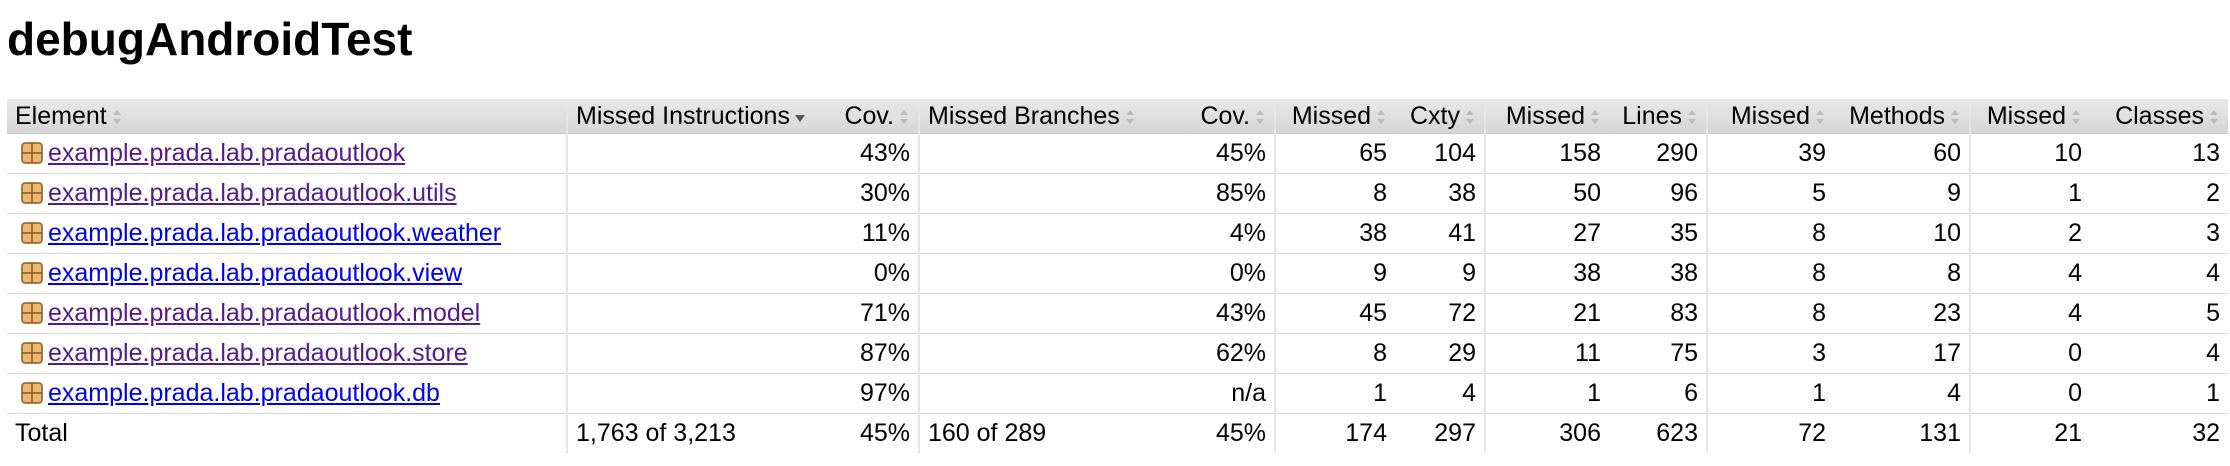 Image resolution: width=2230 pixels, height=466 pixels. Describe the element at coordinates (1230, 393) in the screenshot. I see `branches-coverage: n/a` at that location.